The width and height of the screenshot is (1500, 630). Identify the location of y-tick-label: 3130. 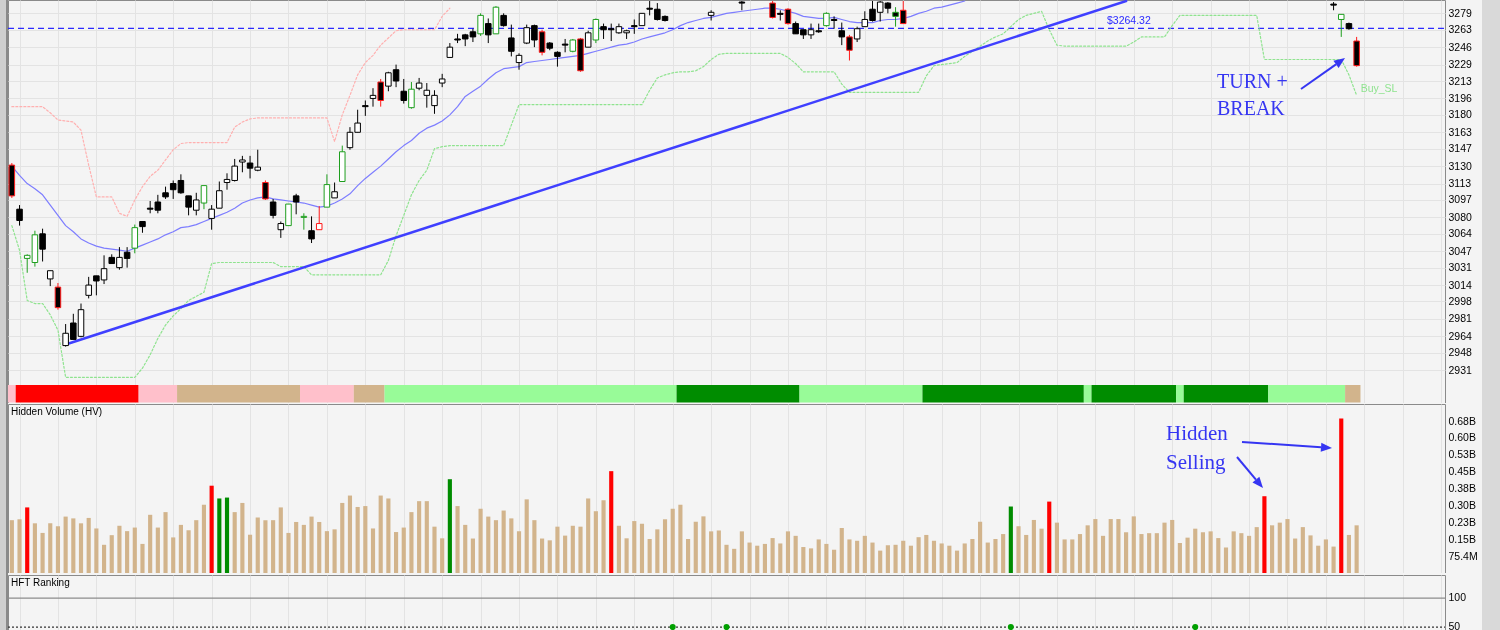
(1460, 165).